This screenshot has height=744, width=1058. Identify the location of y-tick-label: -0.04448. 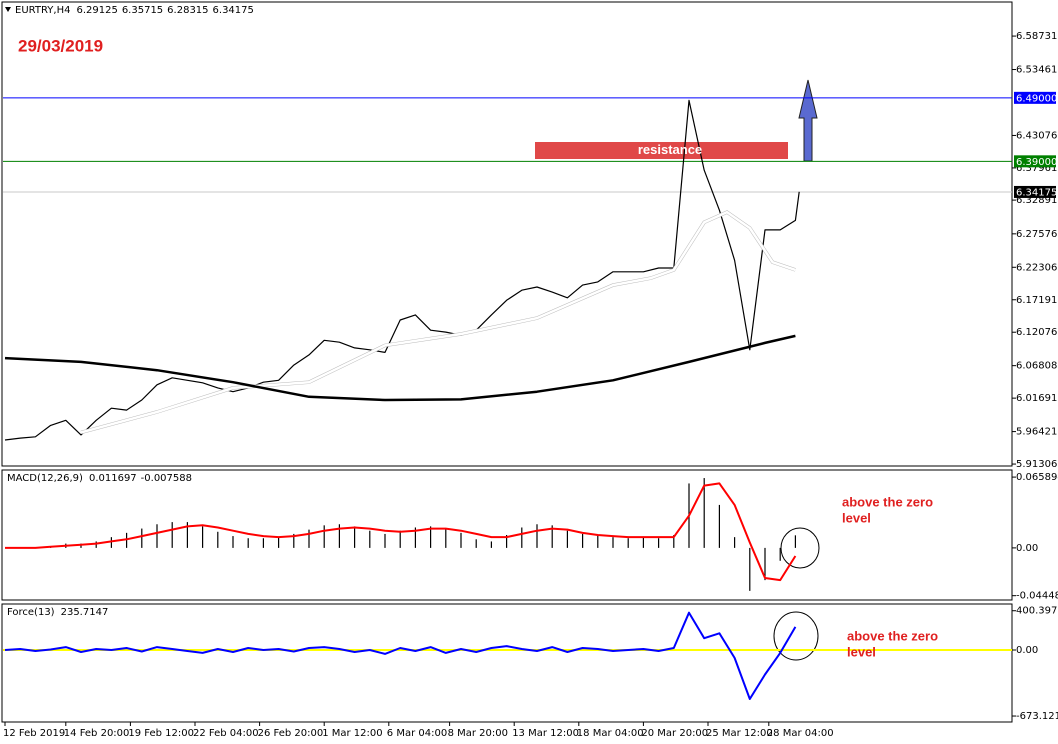
(1037, 596).